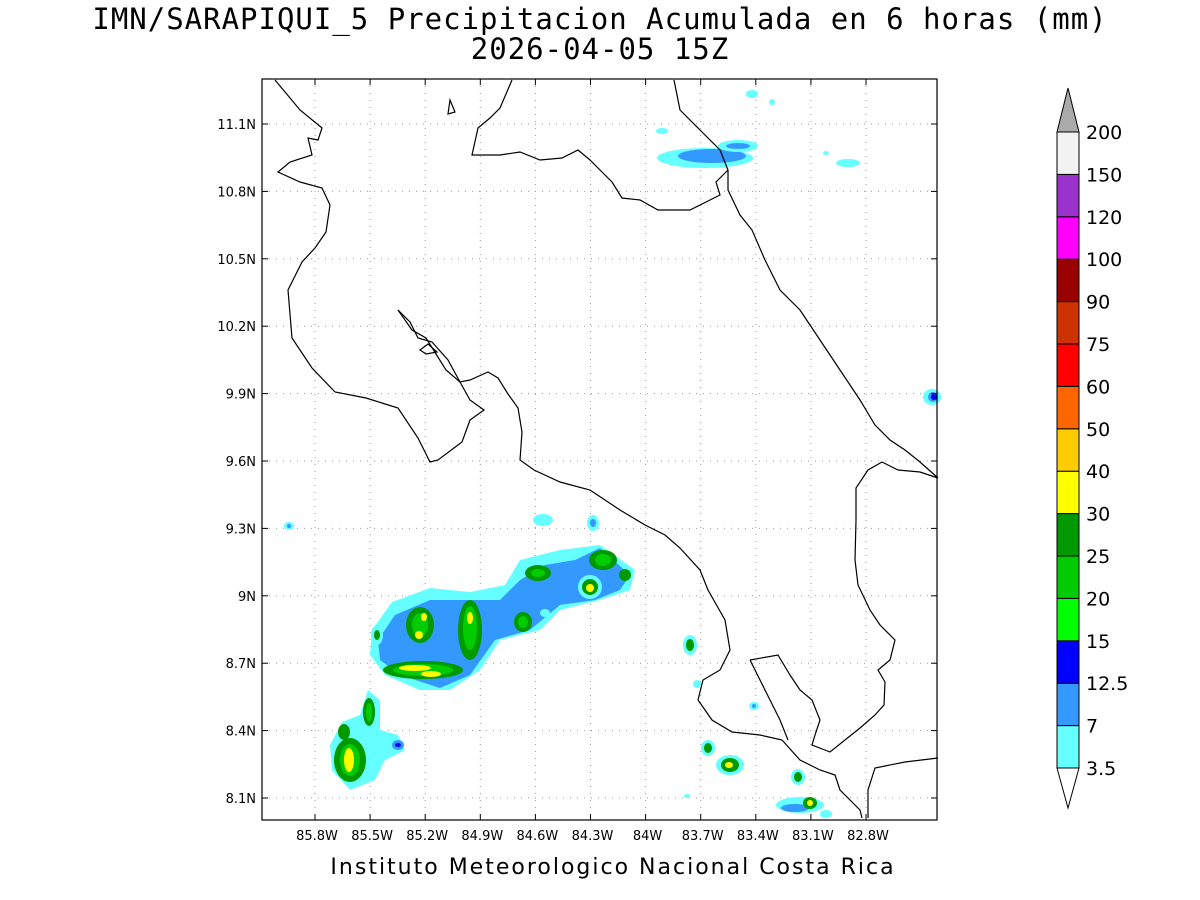 The height and width of the screenshot is (900, 1200). I want to click on colorbar-legend: 3.5 7 12.5 15 20 25 30 40 50 60 75 90 100 120 150 200, so click(1092, 448).